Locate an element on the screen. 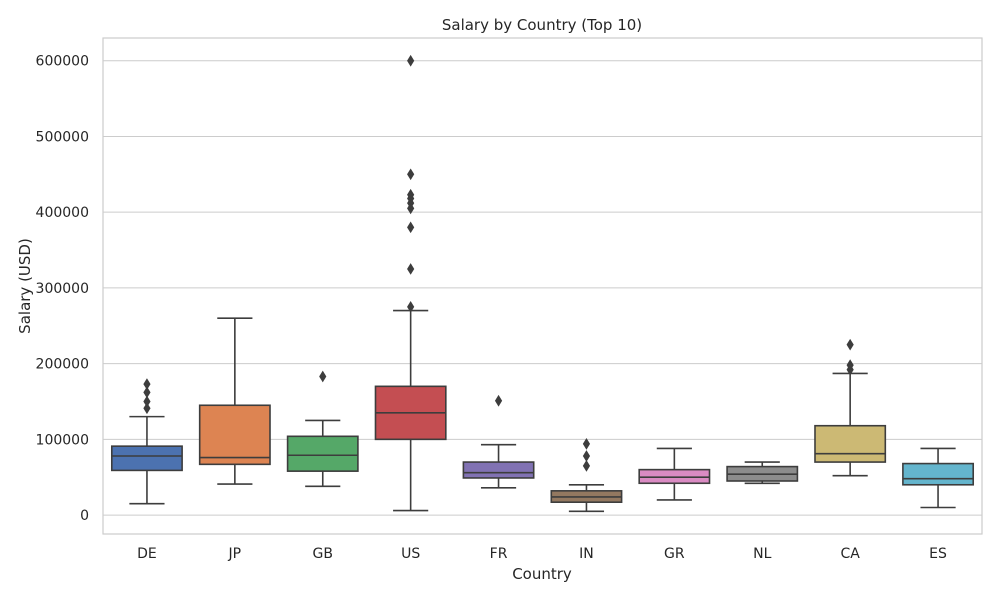 Image resolution: width=1000 pixels, height=600 pixels. box-es is located at coordinates (938, 478).